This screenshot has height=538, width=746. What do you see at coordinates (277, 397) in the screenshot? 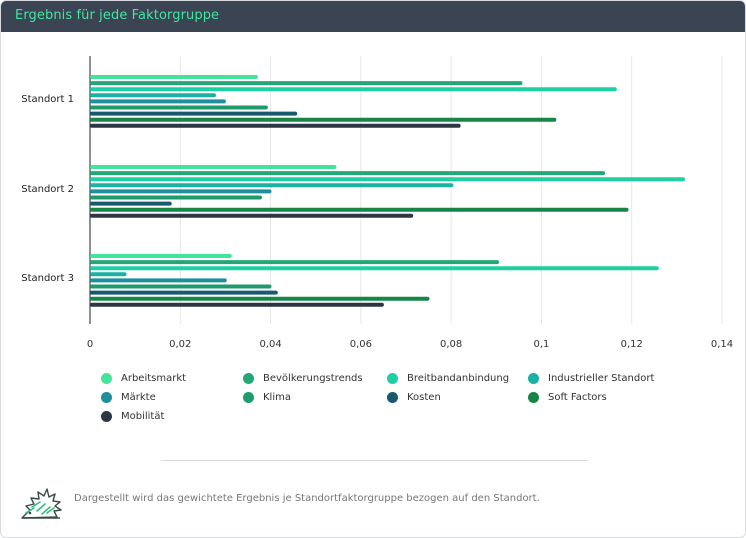
I see `legend-label: Klima` at bounding box center [277, 397].